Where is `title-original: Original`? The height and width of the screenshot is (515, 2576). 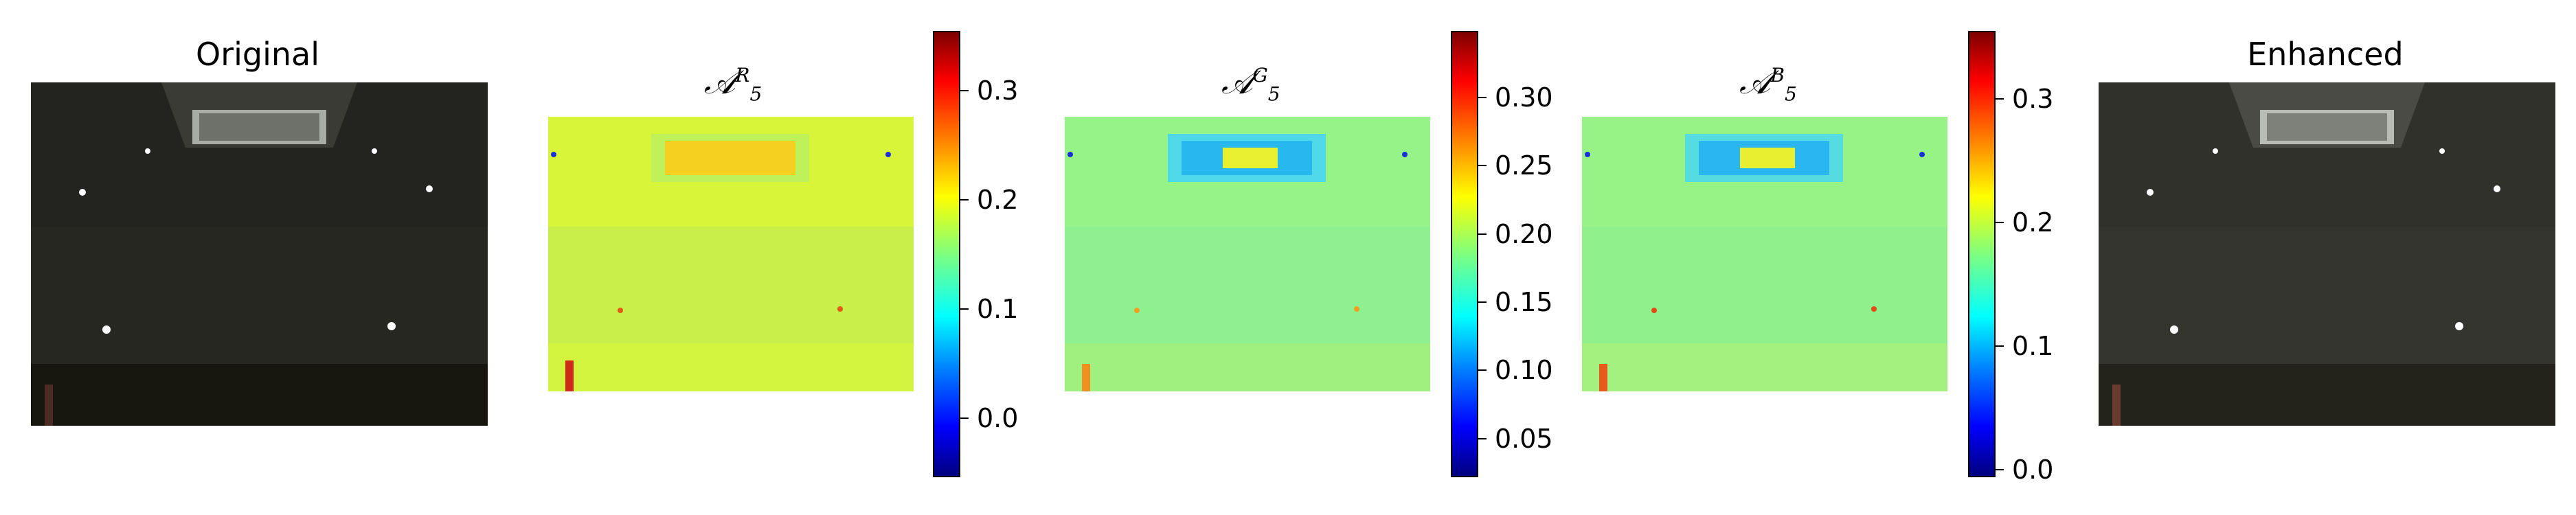
title-original: Original is located at coordinates (257, 54).